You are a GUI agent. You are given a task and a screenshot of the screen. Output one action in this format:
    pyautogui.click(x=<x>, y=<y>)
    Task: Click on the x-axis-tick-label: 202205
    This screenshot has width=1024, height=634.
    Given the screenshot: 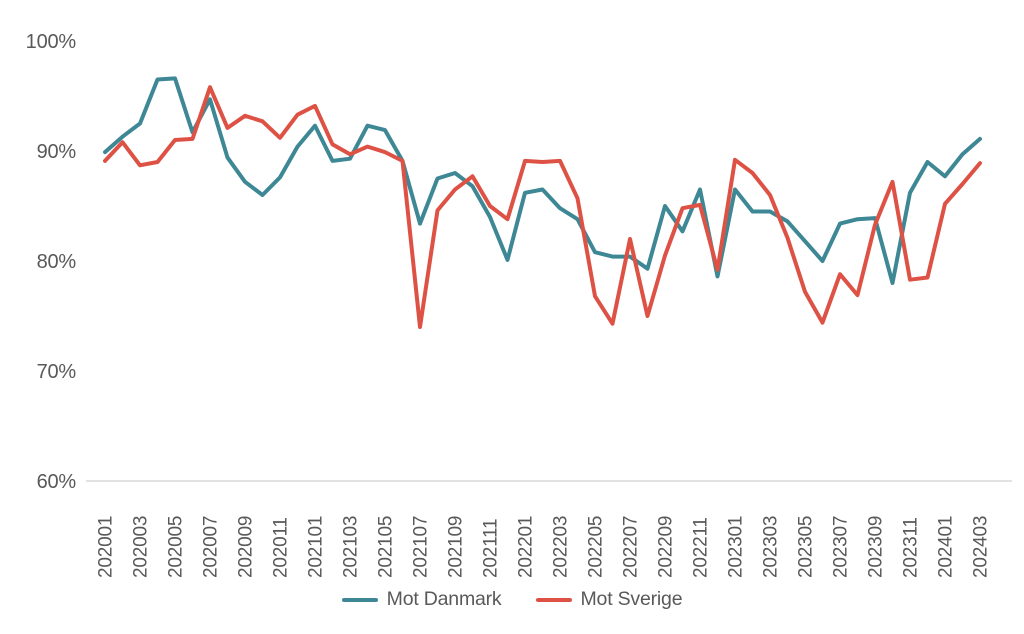 What is the action you would take?
    pyautogui.click(x=596, y=547)
    